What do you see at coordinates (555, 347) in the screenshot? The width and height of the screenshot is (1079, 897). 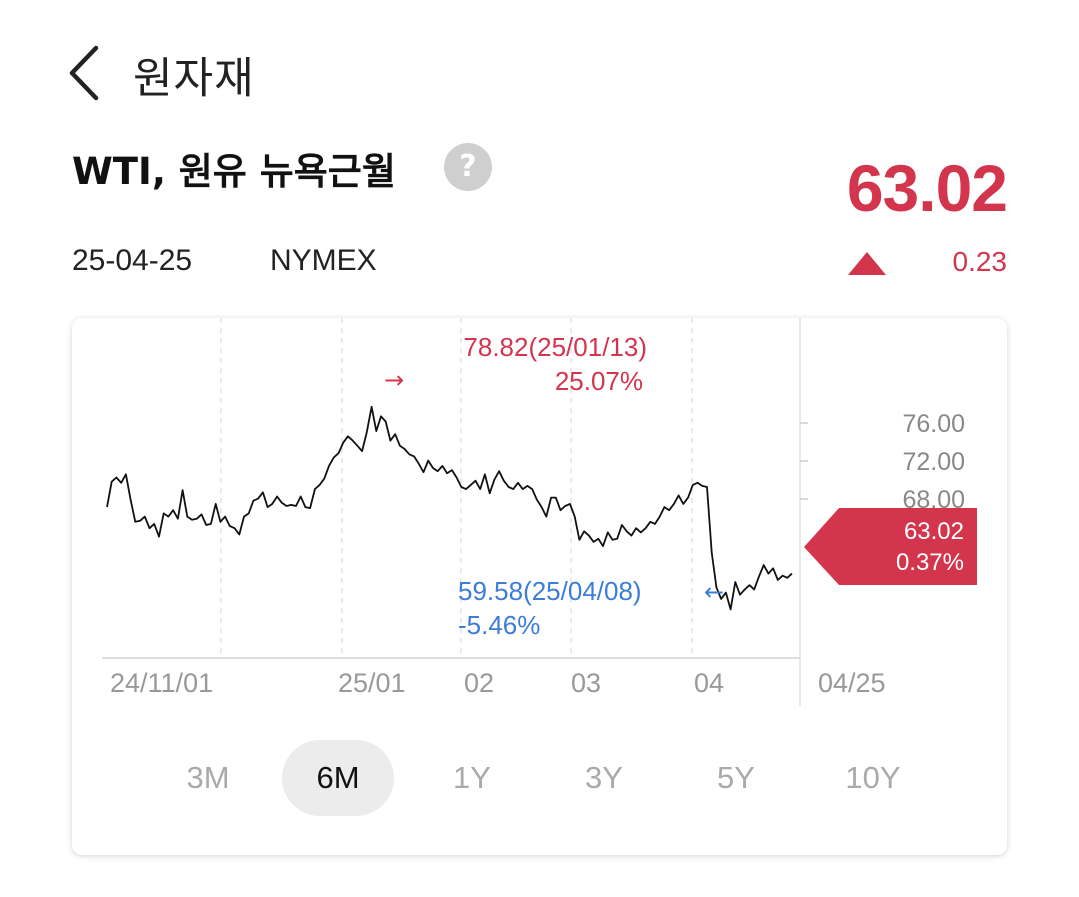 I see `high-price-label: 78.82(25/01/13)` at bounding box center [555, 347].